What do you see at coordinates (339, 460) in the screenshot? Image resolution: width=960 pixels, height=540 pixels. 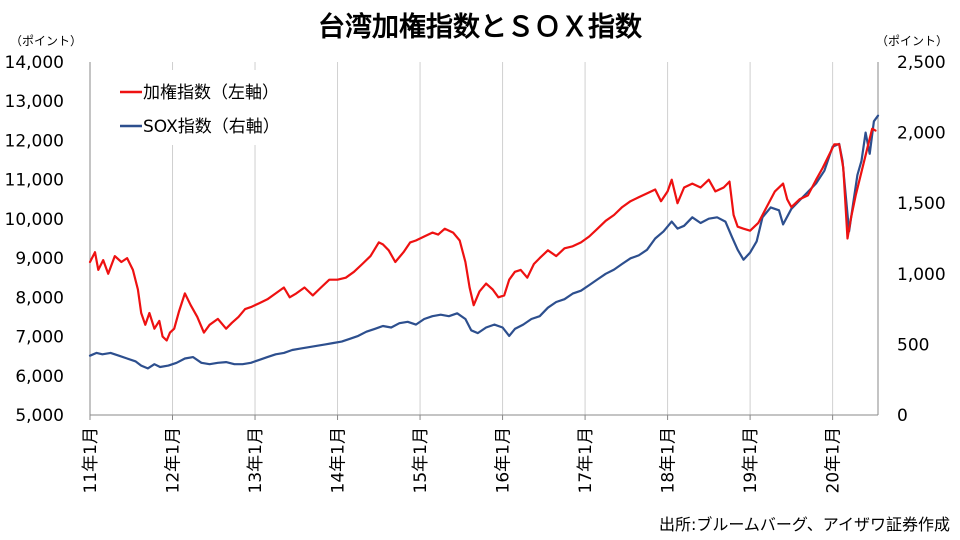 I see `x-tick-label: 14年1月` at bounding box center [339, 460].